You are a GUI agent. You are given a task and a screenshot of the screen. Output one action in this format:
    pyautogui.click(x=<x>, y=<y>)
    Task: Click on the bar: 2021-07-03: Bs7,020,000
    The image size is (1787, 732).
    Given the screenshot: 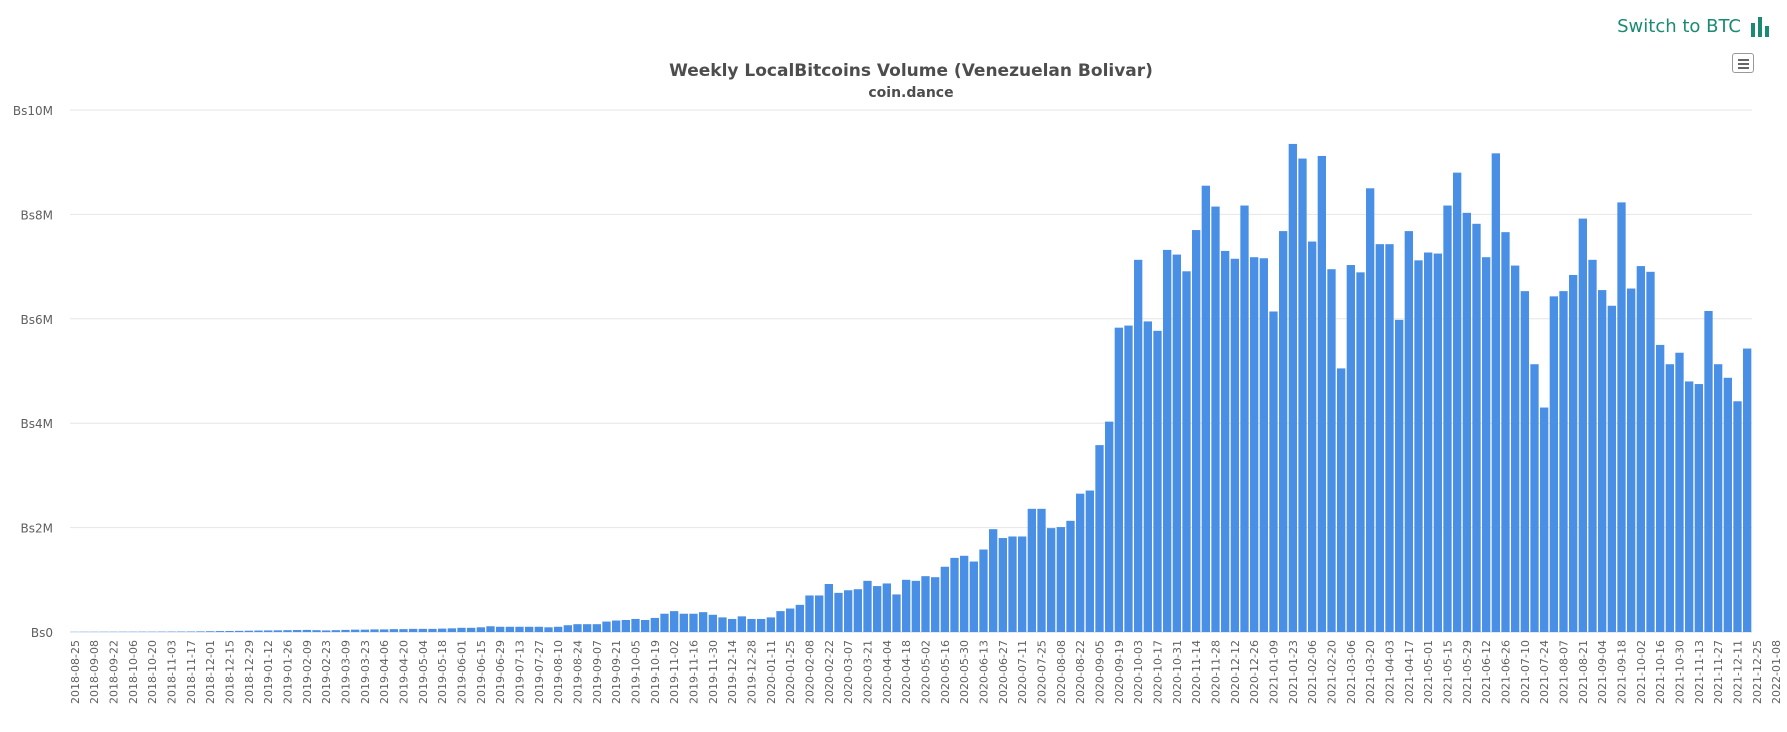 What is the action you would take?
    pyautogui.click(x=1515, y=448)
    